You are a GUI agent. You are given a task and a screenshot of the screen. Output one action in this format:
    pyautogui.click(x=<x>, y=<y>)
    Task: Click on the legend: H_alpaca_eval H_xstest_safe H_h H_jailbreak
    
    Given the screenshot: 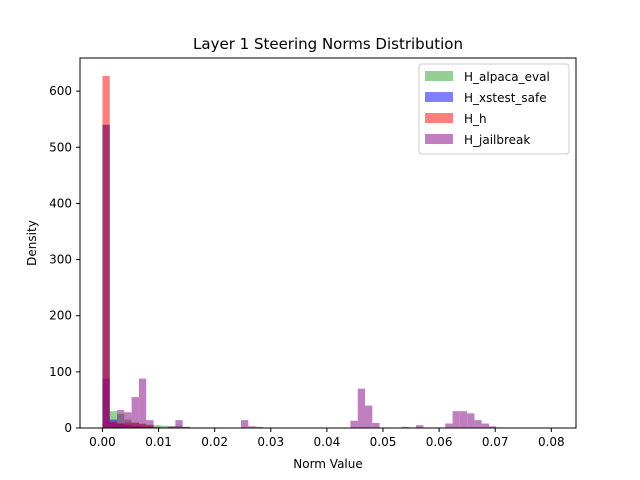 What is the action you would take?
    pyautogui.click(x=494, y=109)
    